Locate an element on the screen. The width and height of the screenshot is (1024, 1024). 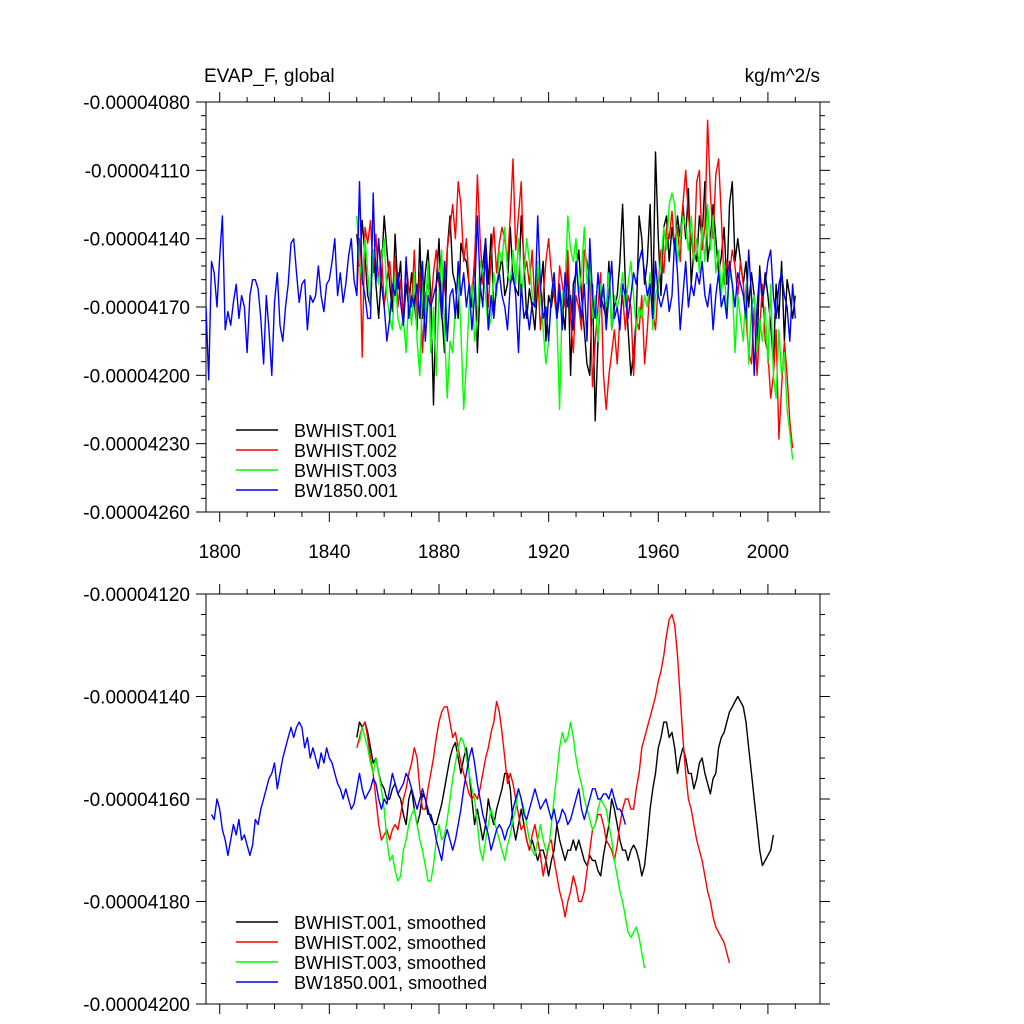
legend-label: BWHIST.001, smoothed is located at coordinates (390, 923).